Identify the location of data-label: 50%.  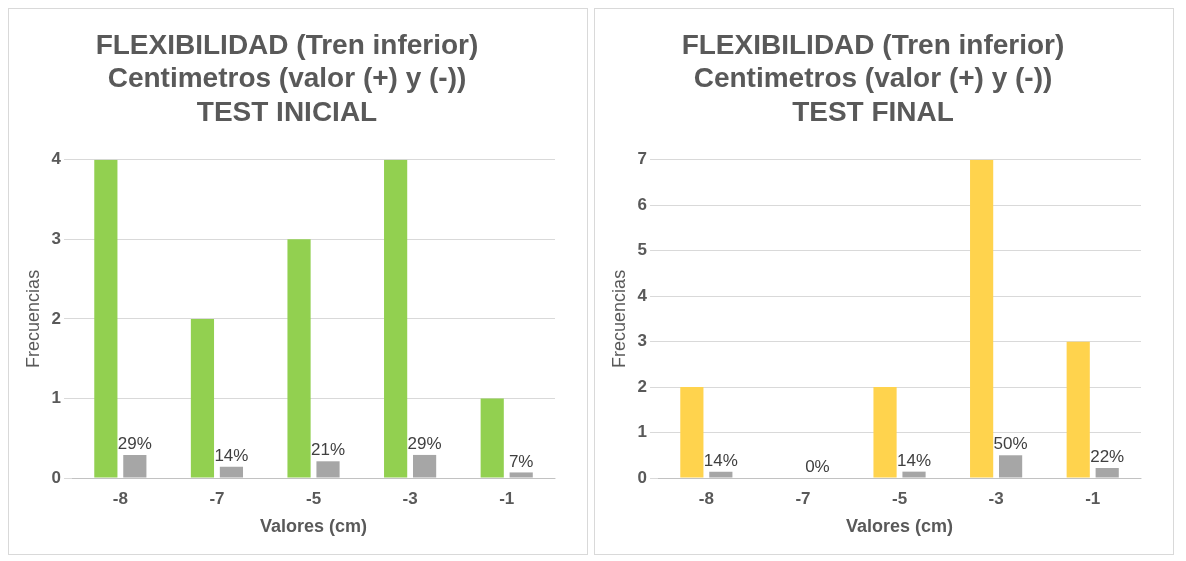
(1010, 444).